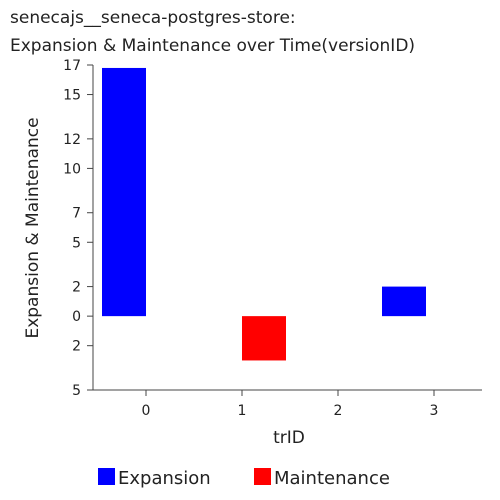  I want to click on x-tick-label: 2, so click(338, 411).